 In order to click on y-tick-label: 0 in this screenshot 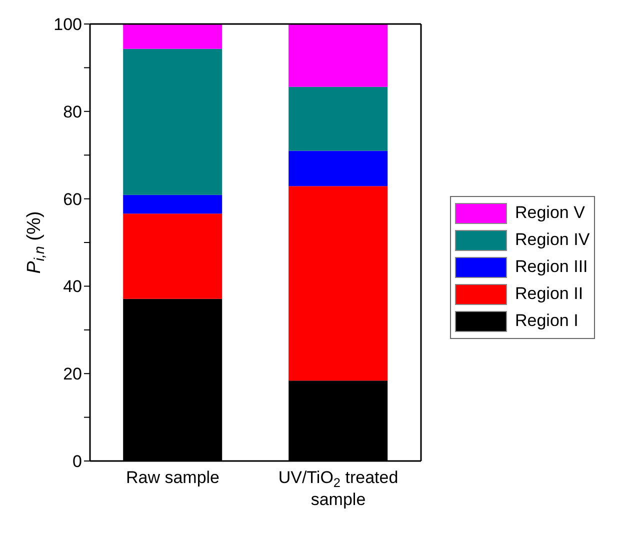, I will do `click(77, 461)`.